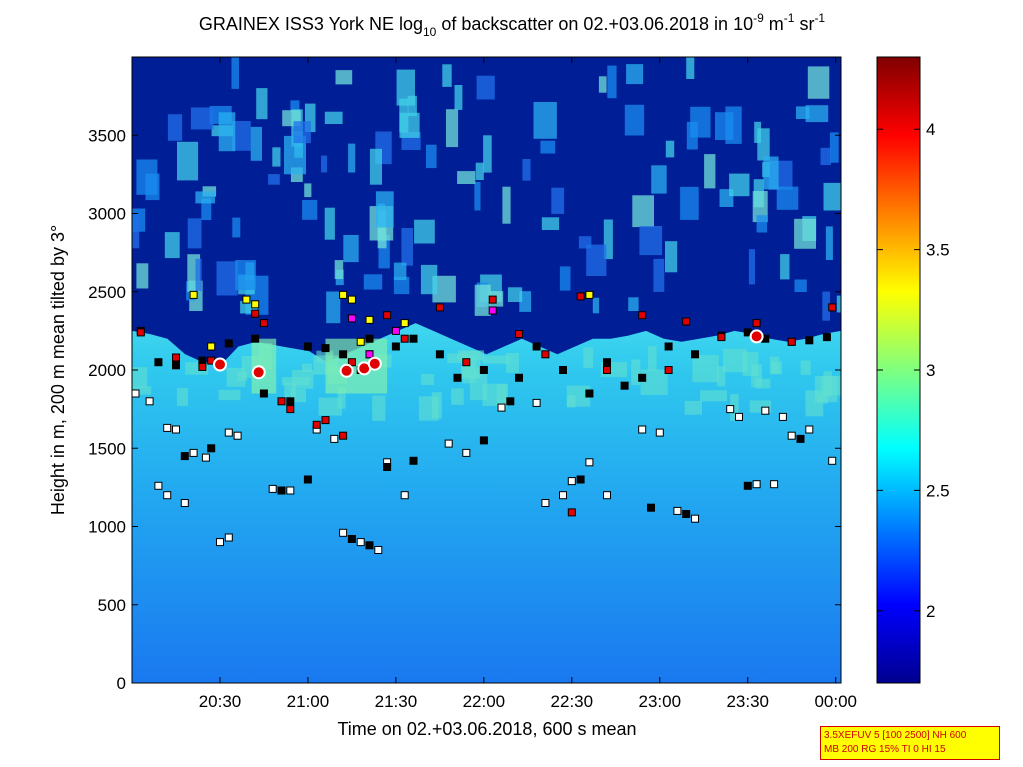 Image resolution: width=1023 pixels, height=767 pixels. I want to click on x-tick-label: 21:00, so click(308, 701).